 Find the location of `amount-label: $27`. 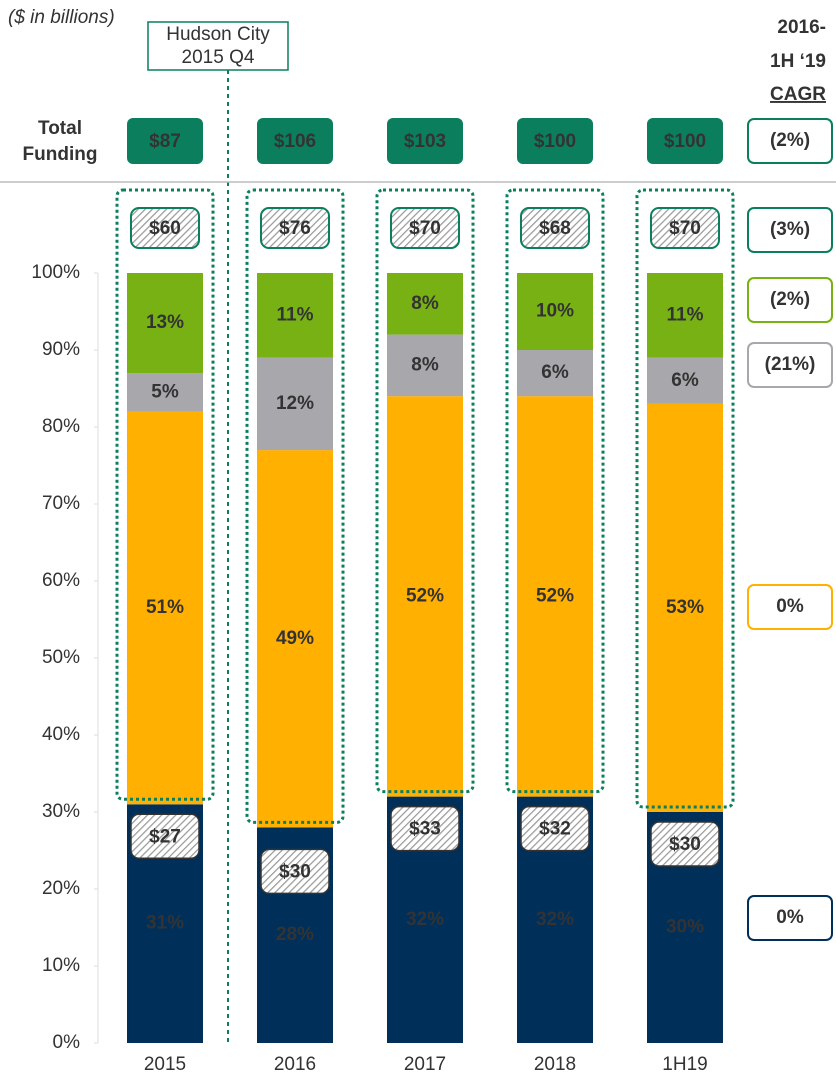

amount-label: $27 is located at coordinates (165, 836).